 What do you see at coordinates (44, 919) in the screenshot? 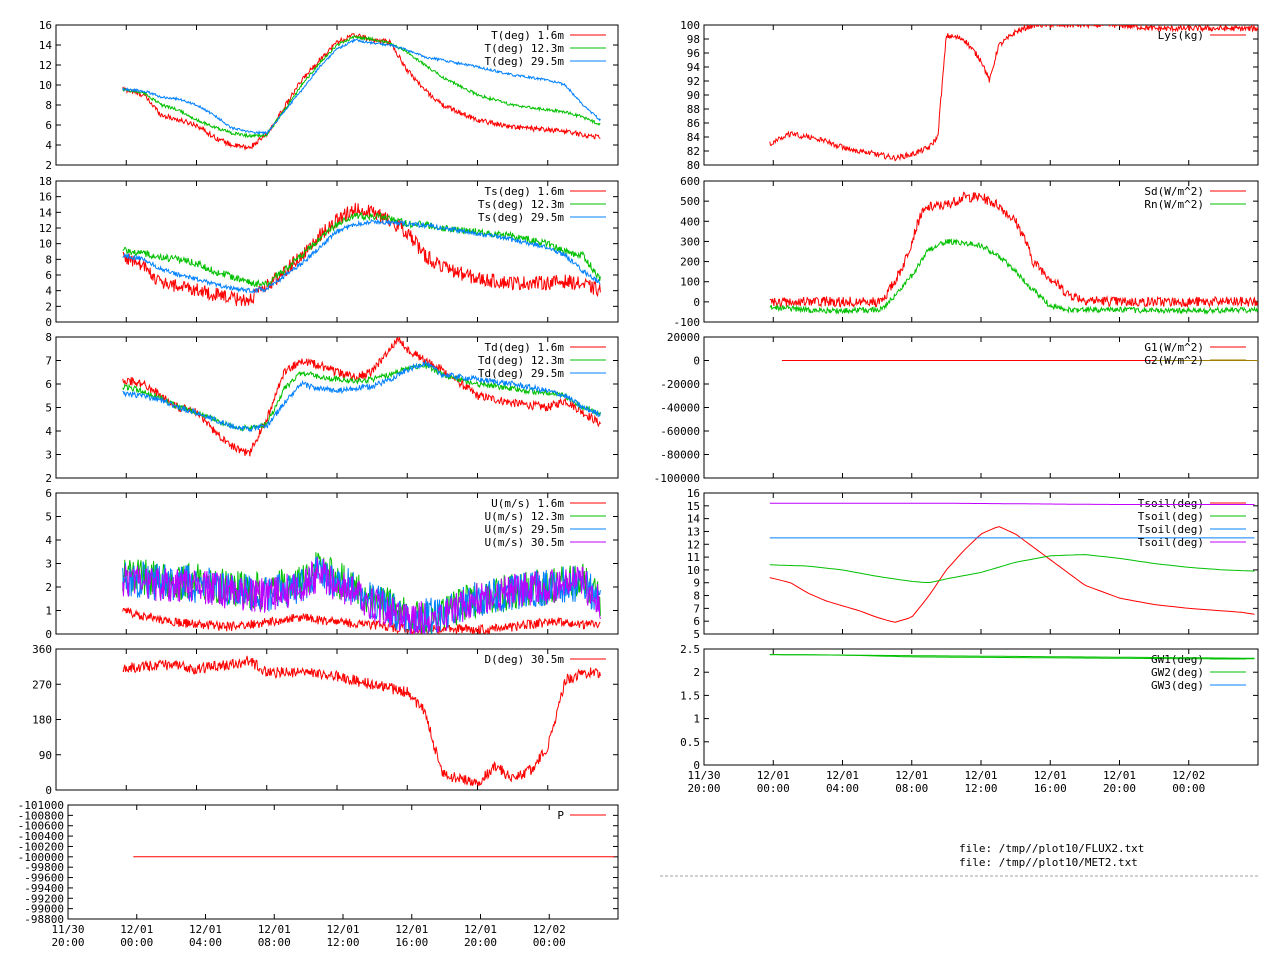
I see `y-tick-label: -98800` at bounding box center [44, 919].